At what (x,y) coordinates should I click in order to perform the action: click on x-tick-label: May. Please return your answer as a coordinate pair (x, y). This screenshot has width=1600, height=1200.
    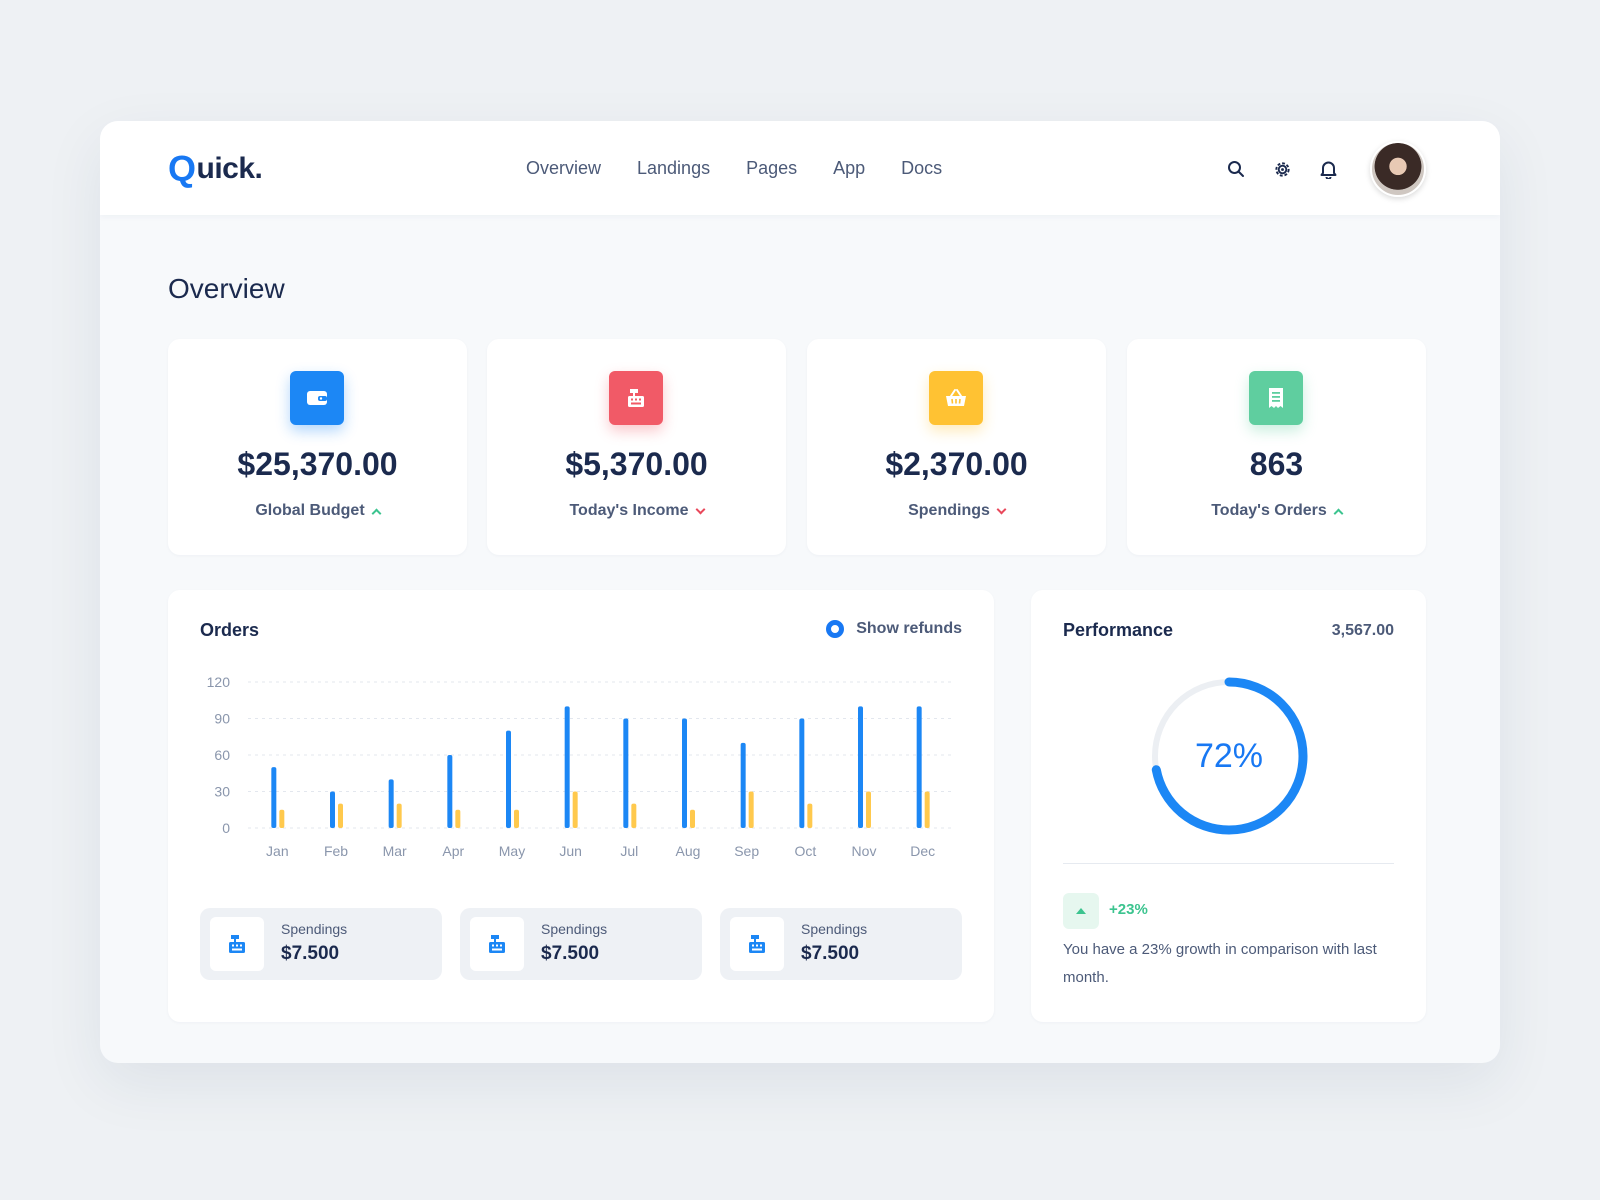
    Looking at the image, I should click on (512, 851).